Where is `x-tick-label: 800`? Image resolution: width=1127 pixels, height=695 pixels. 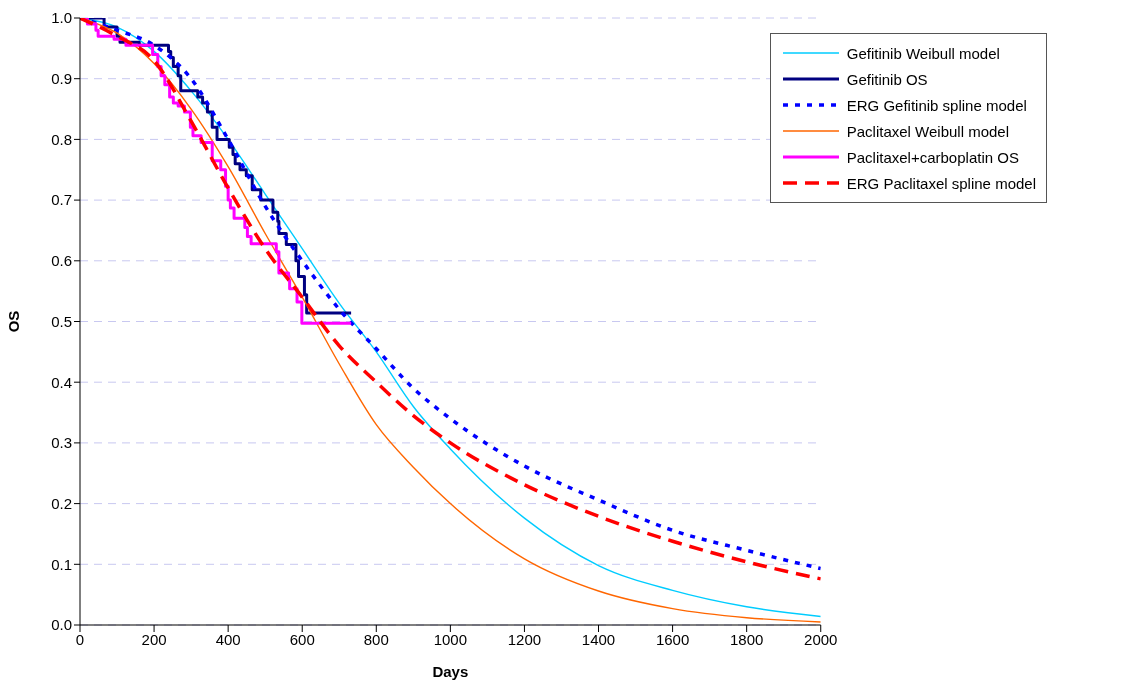
x-tick-label: 800 is located at coordinates (376, 639).